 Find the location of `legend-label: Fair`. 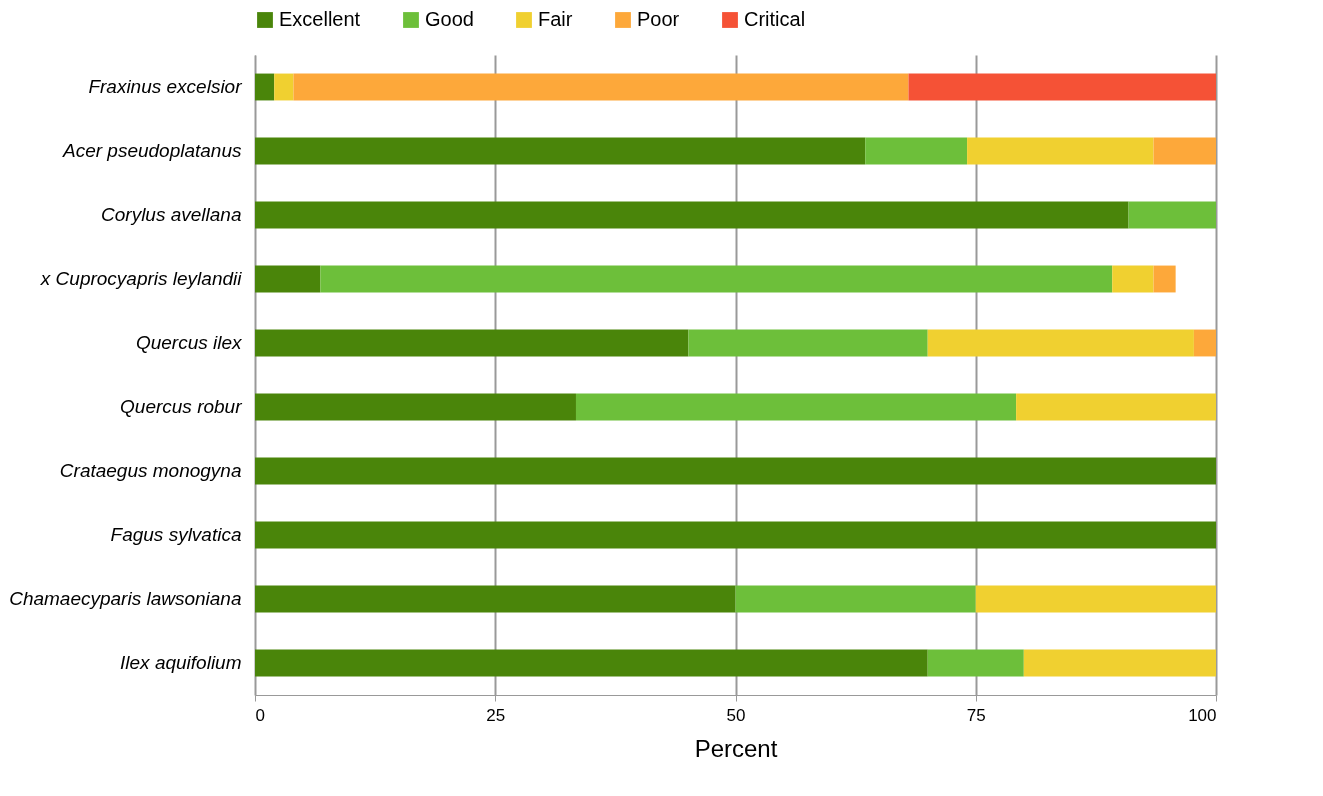

legend-label: Fair is located at coordinates (555, 19).